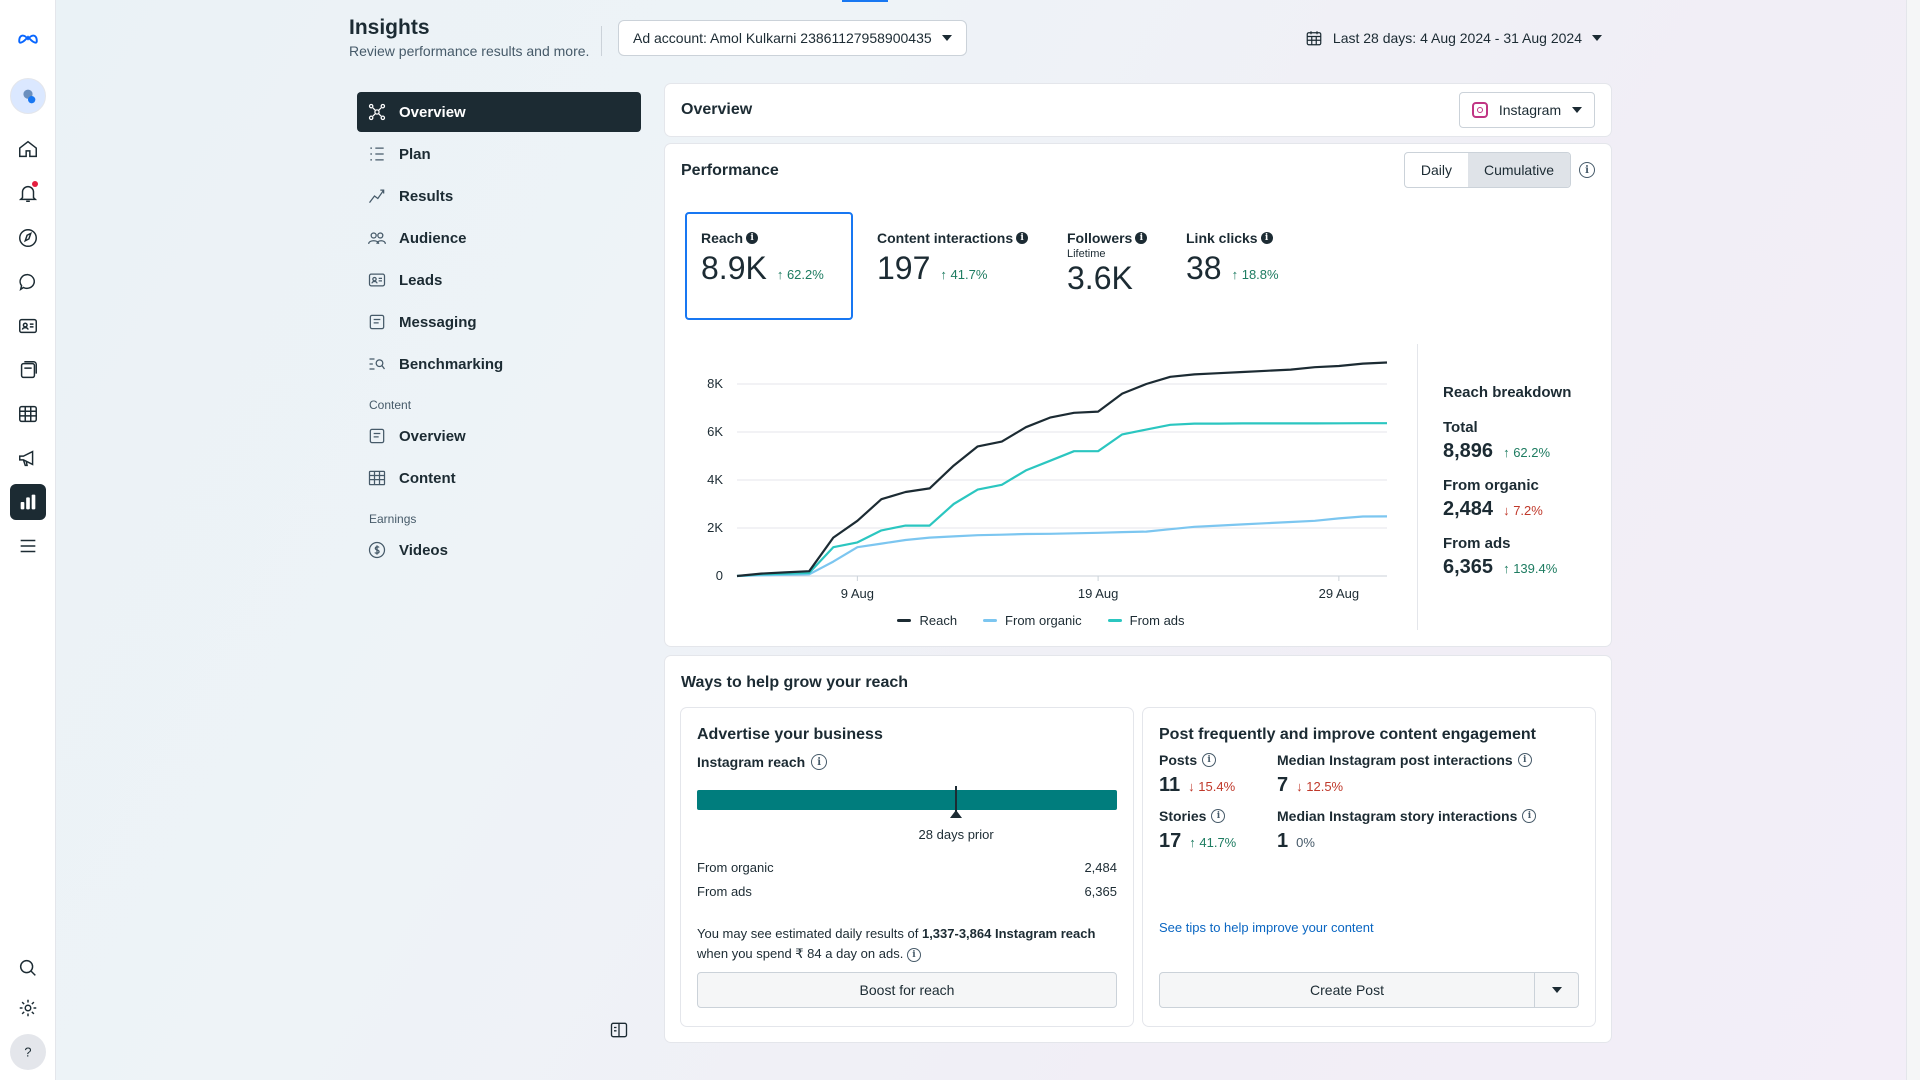  Describe the element at coordinates (1507, 392) in the screenshot. I see `breakdown-title: Reach breakdown` at that location.